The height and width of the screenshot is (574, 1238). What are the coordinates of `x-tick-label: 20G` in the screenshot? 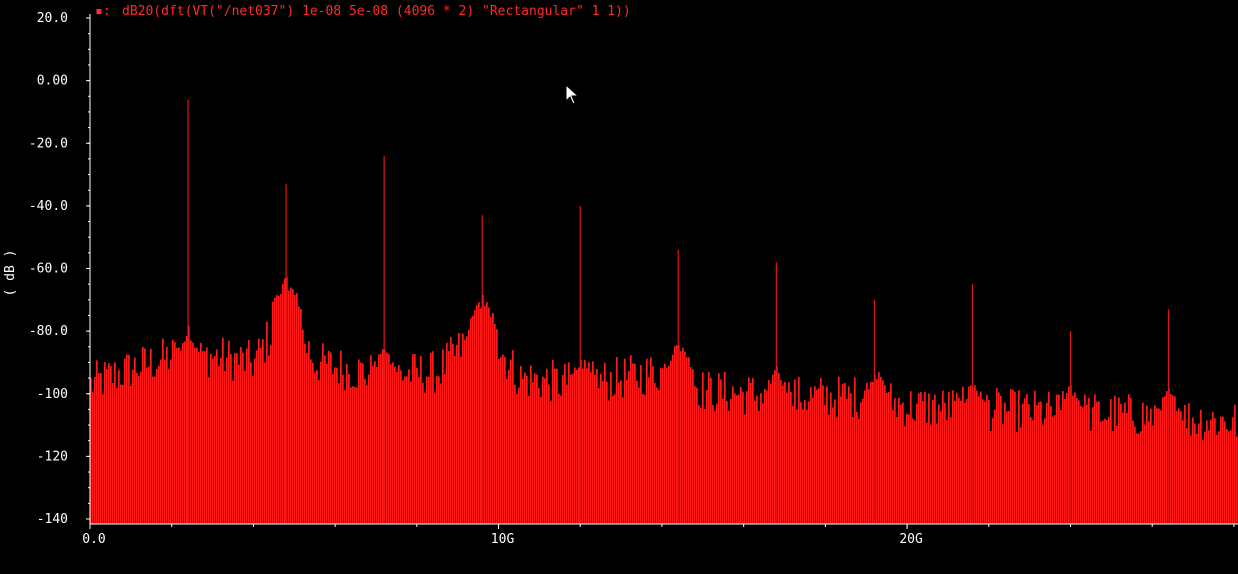 It's located at (911, 539).